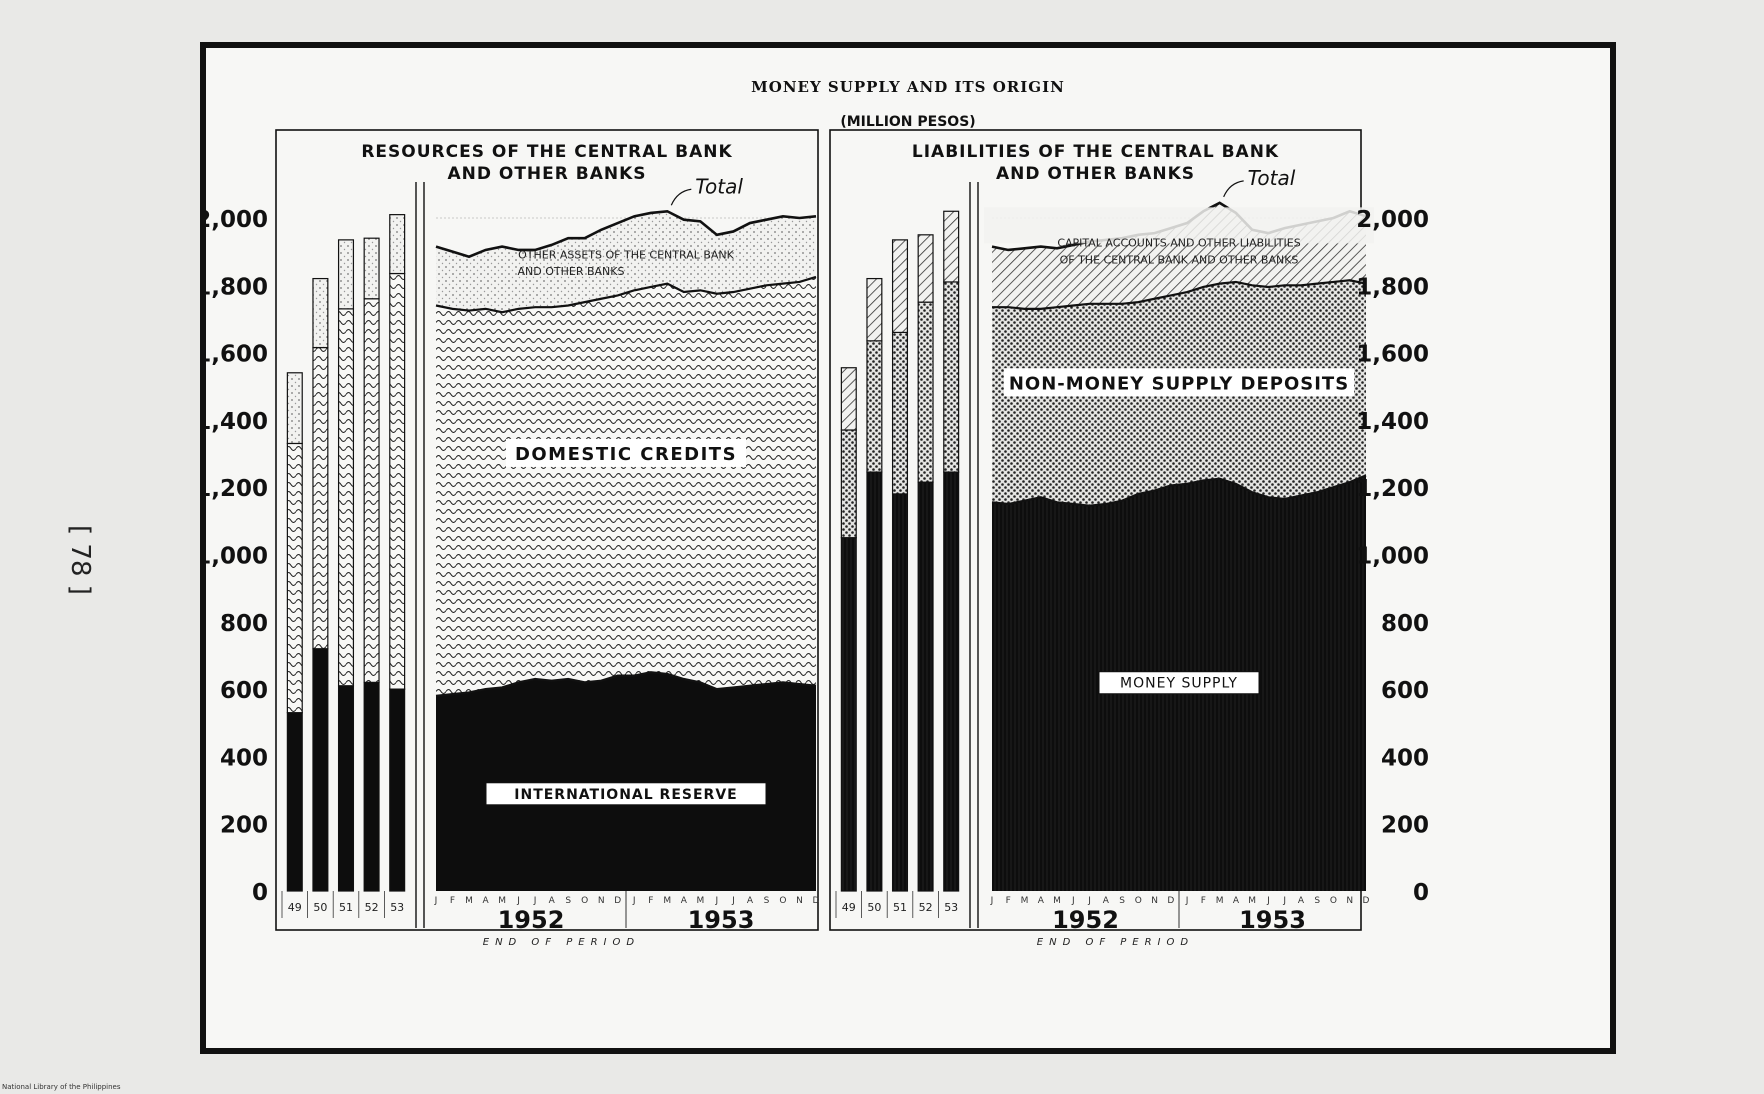 This screenshot has height=1094, width=1764. Describe the element at coordinates (244, 826) in the screenshot. I see `y-tick-label-left: 200` at that location.